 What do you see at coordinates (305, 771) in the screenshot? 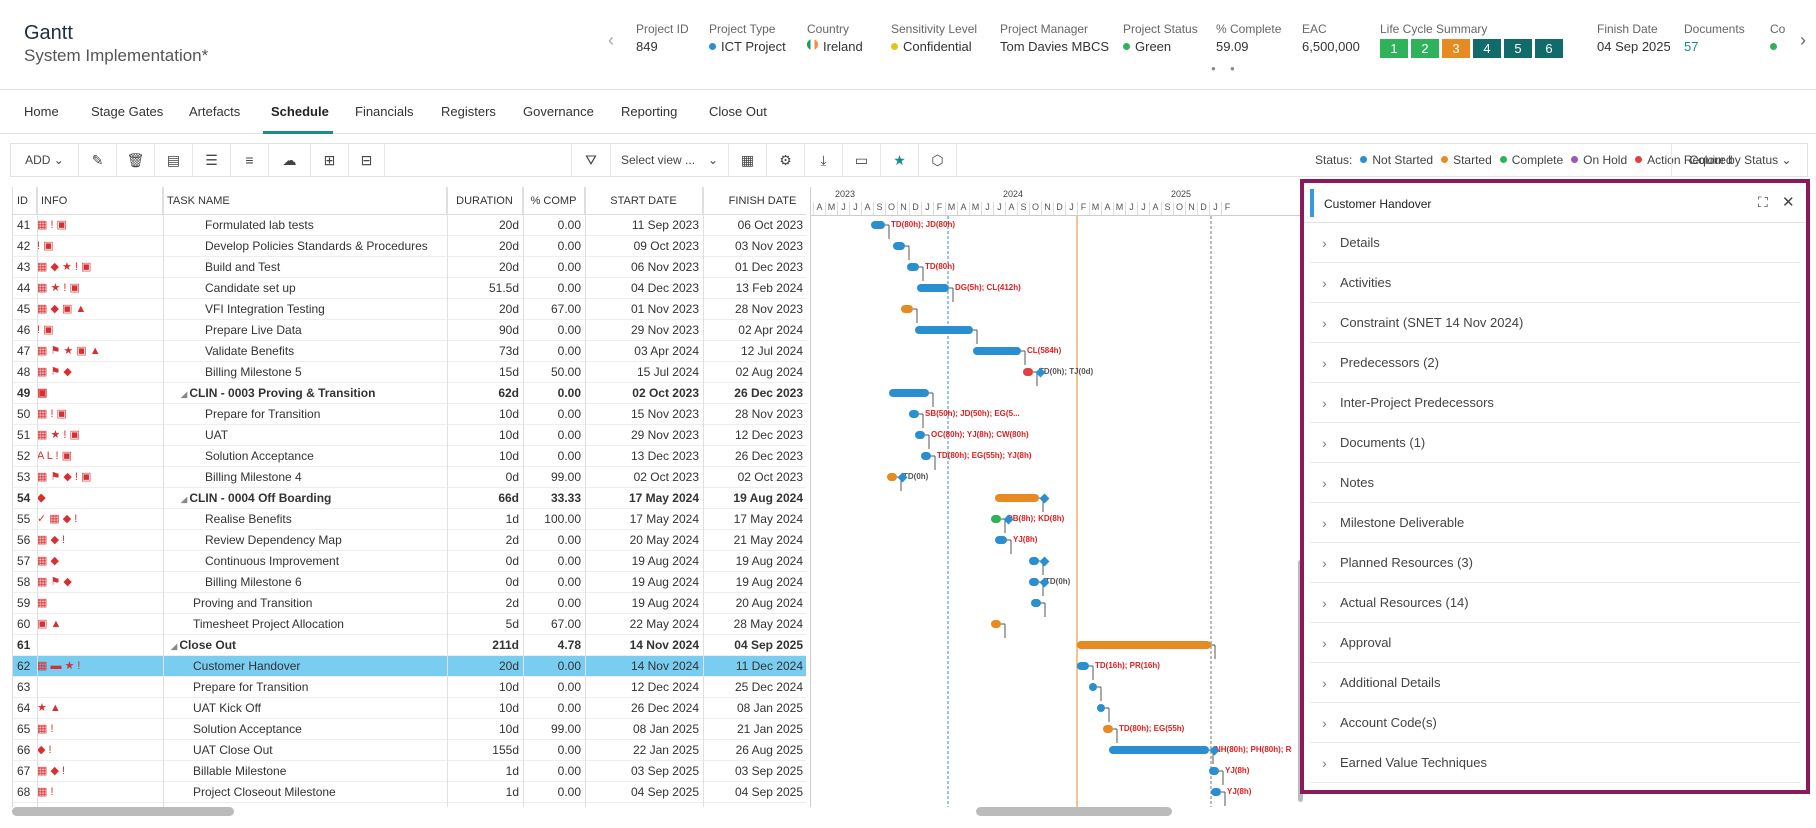
I see `task-name: Billable Milestone` at bounding box center [305, 771].